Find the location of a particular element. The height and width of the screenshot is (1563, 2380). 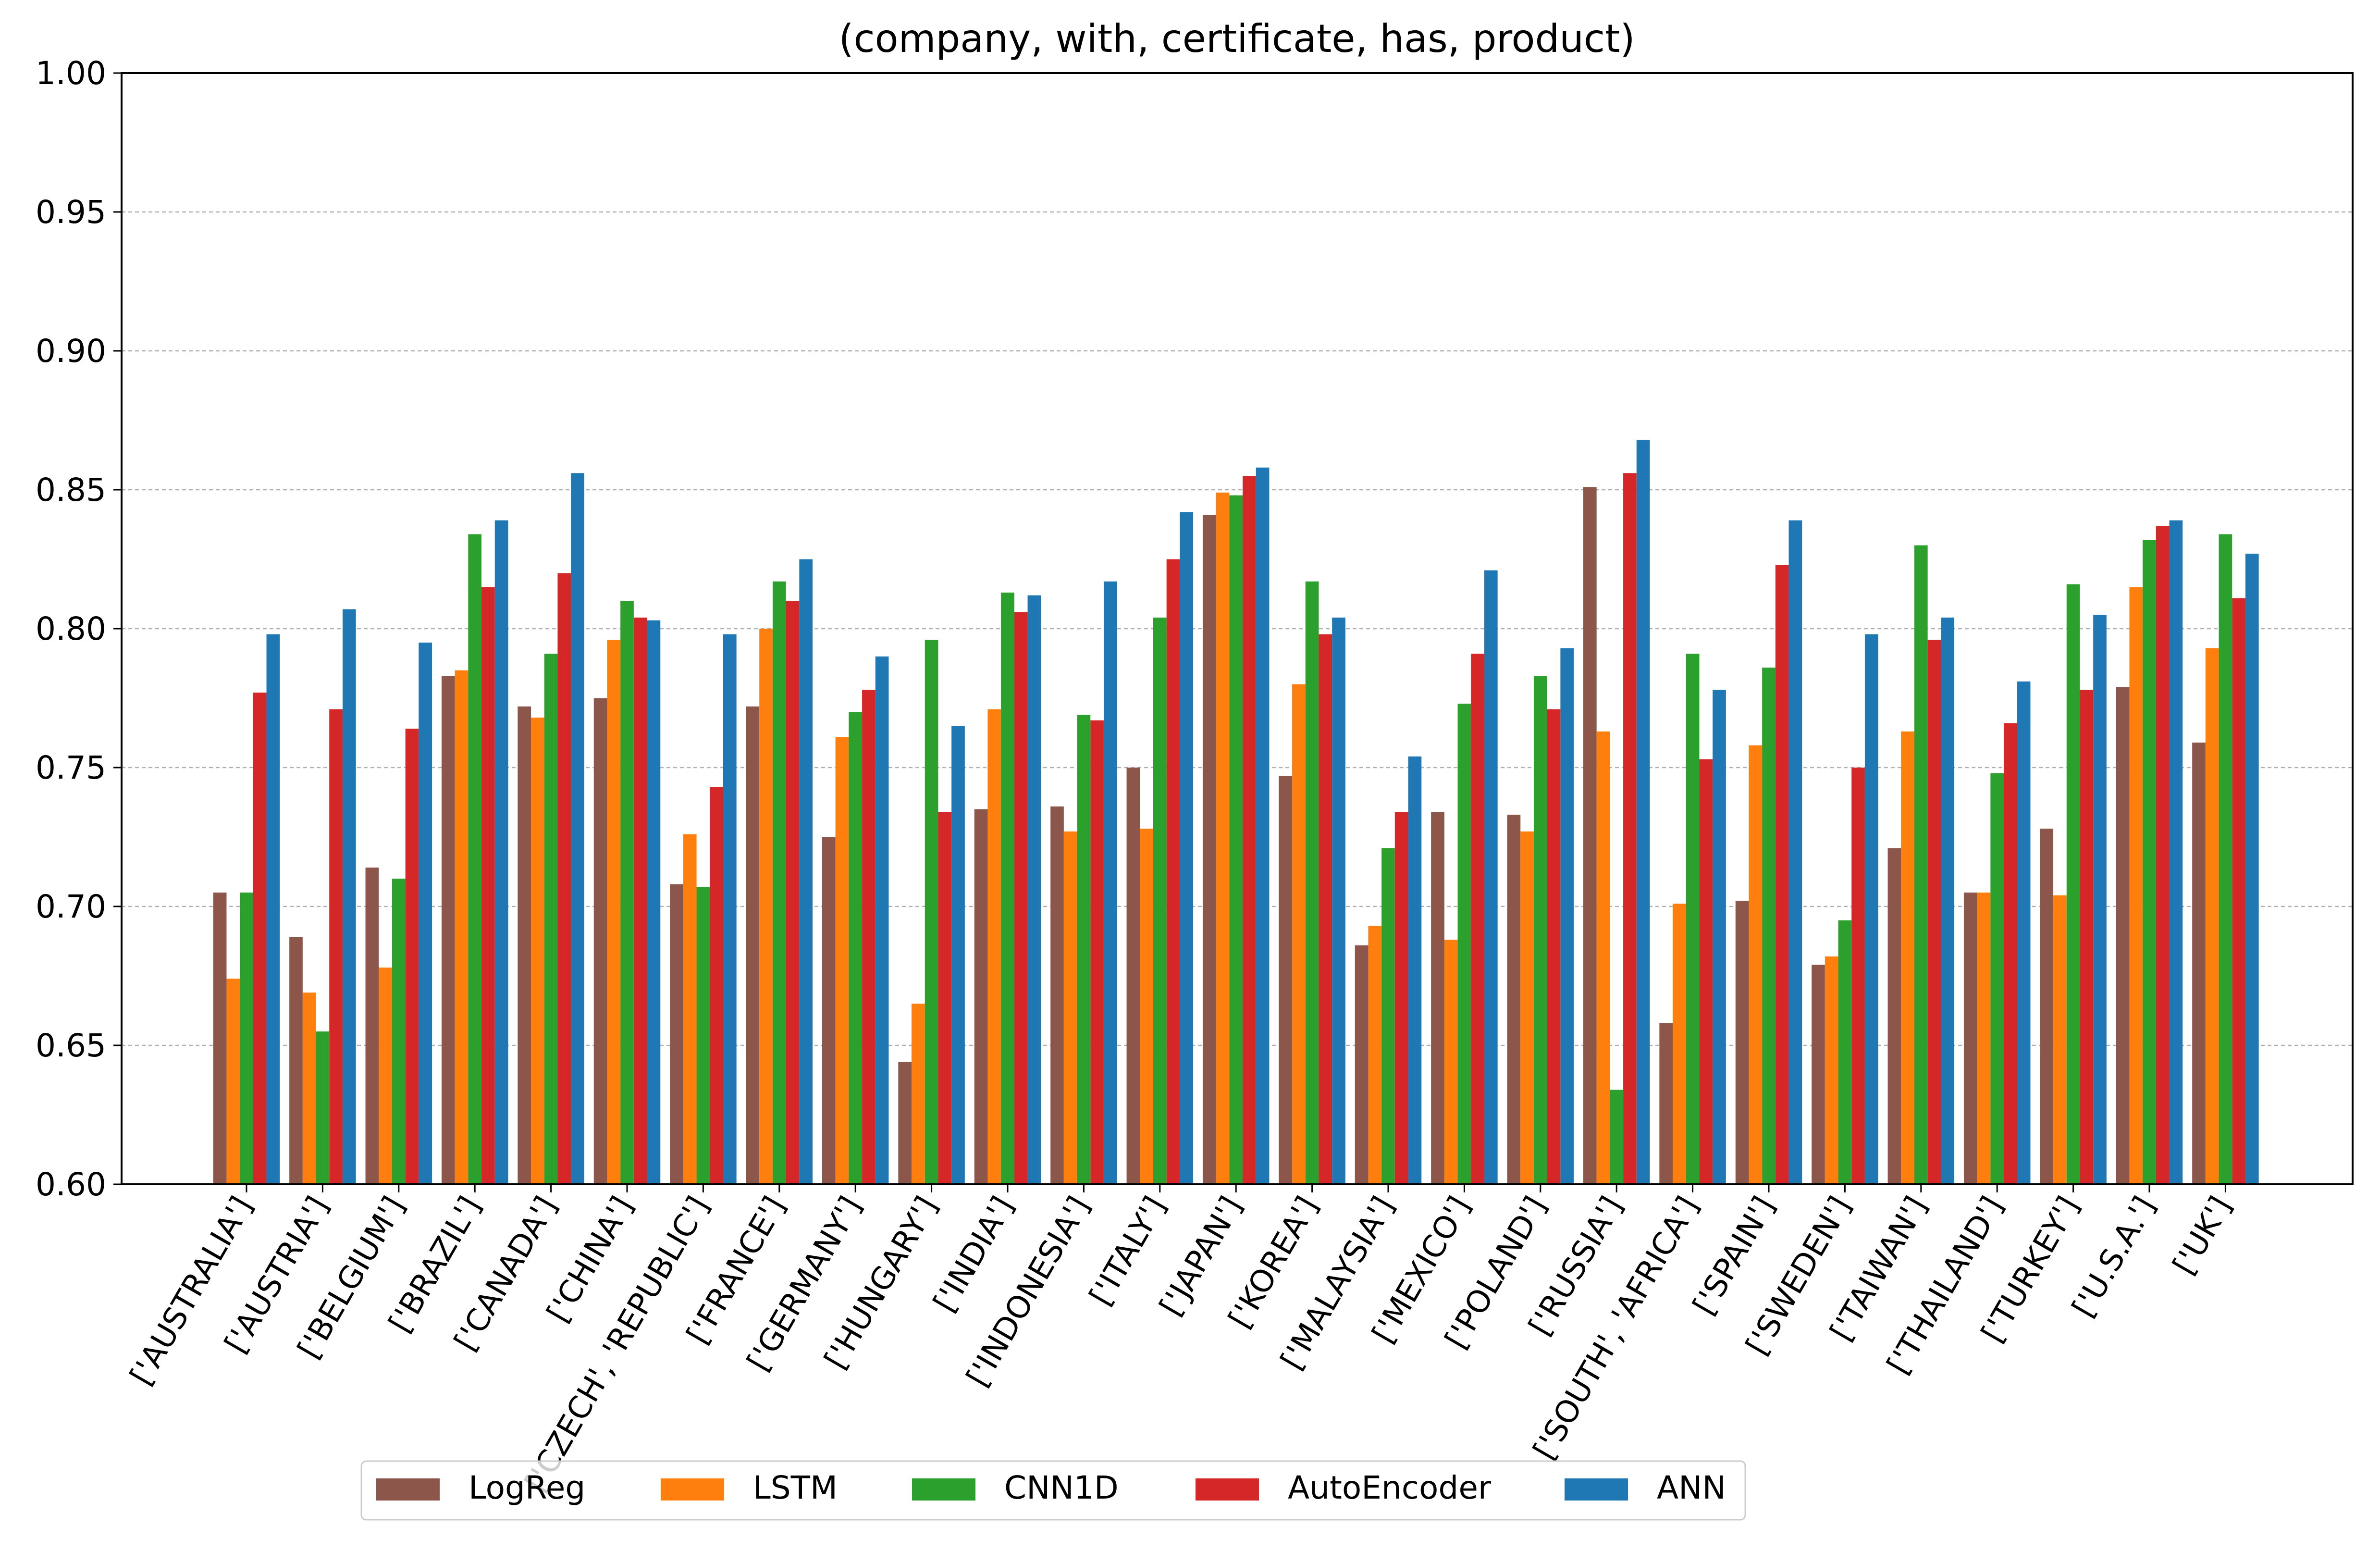

bar-cnn1d-austria is located at coordinates (323, 1107).